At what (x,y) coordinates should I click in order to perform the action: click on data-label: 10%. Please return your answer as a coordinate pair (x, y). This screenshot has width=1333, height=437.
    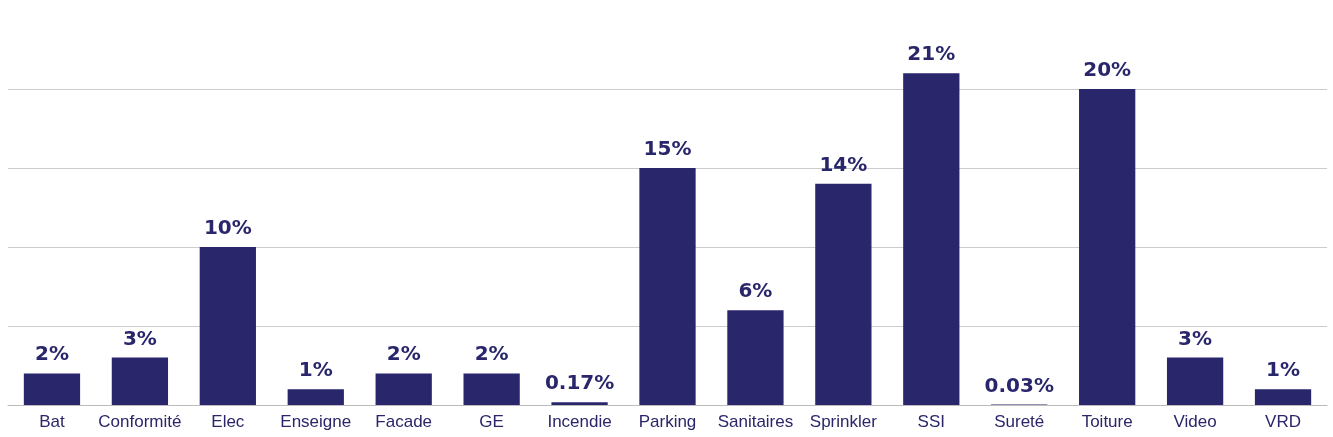
    Looking at the image, I should click on (227, 227).